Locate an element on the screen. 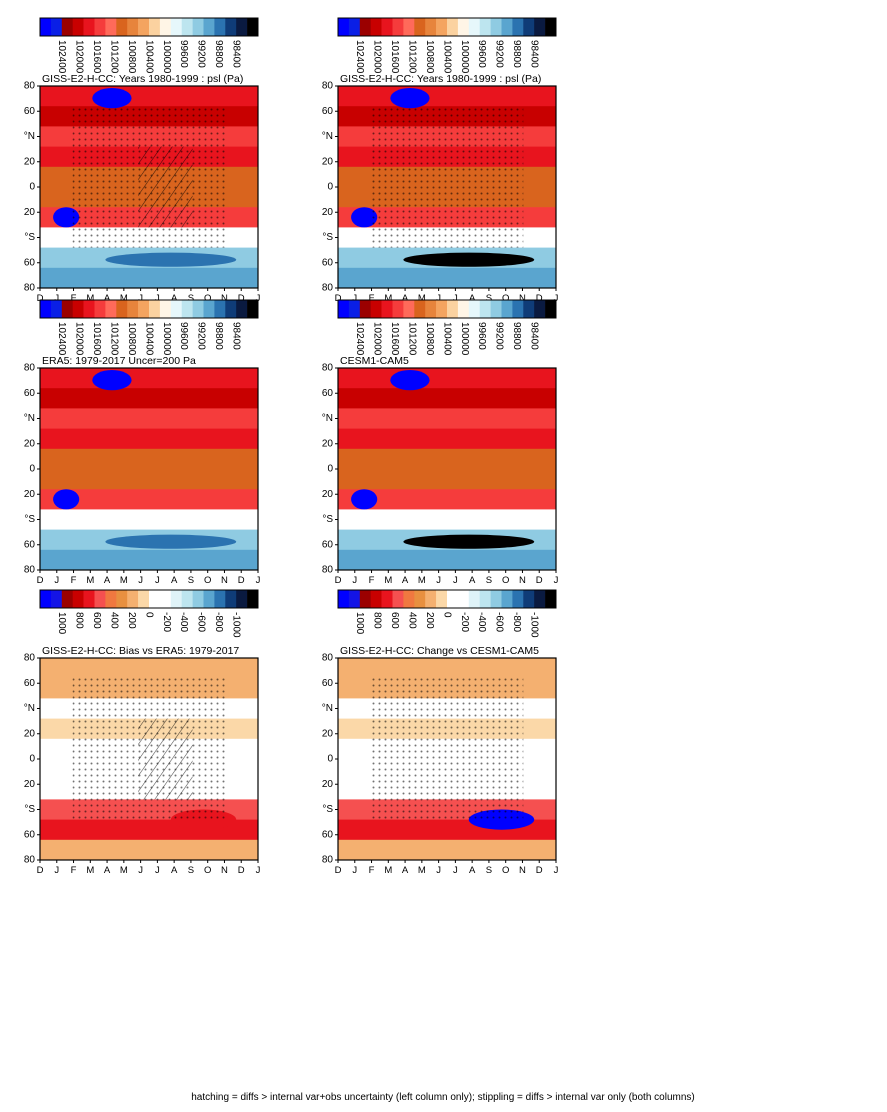 The height and width of the screenshot is (1112, 887). x-tick-label: O is located at coordinates (505, 580).